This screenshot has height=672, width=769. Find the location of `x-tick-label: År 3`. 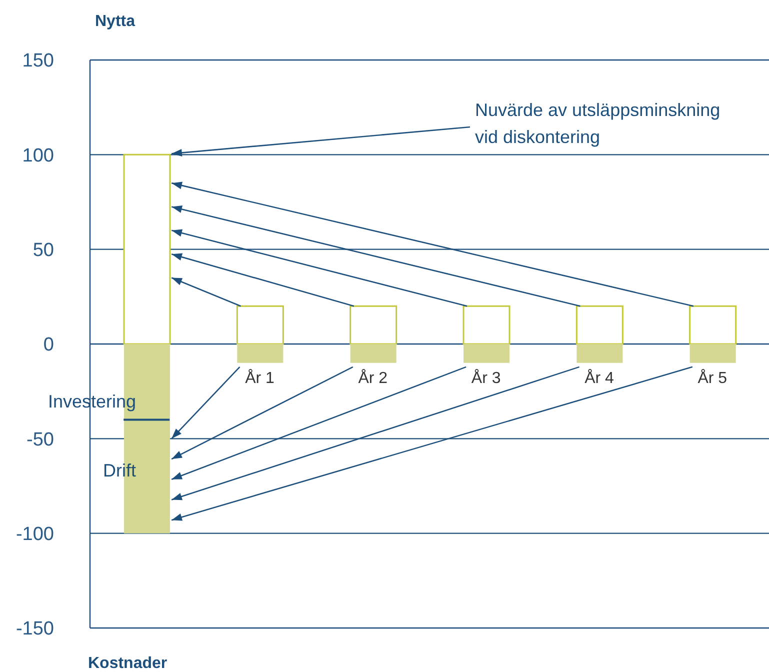

x-tick-label: År 3 is located at coordinates (486, 377).